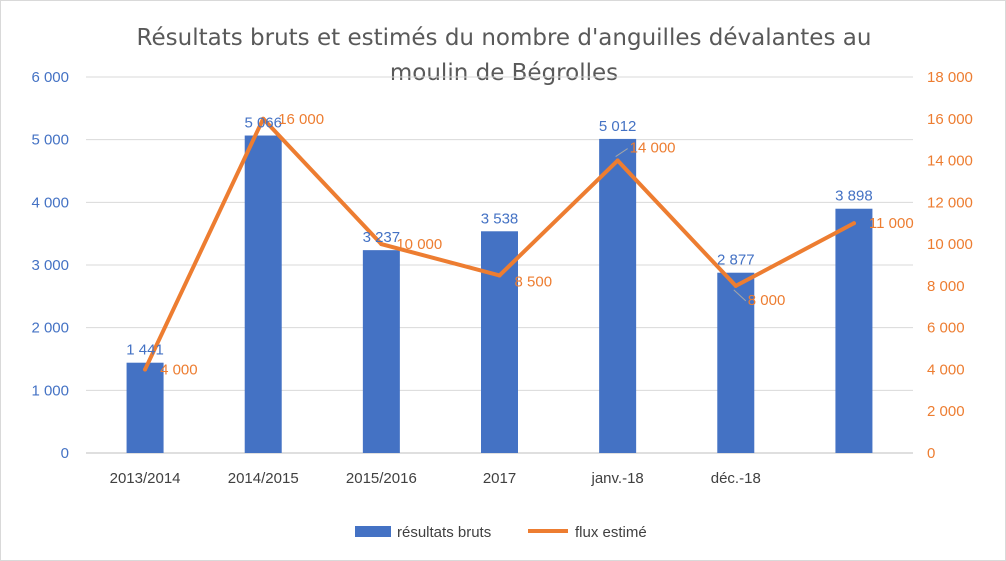 Image resolution: width=1006 pixels, height=561 pixels. Describe the element at coordinates (891, 223) in the screenshot. I see `line-data-label: 11 000` at that location.